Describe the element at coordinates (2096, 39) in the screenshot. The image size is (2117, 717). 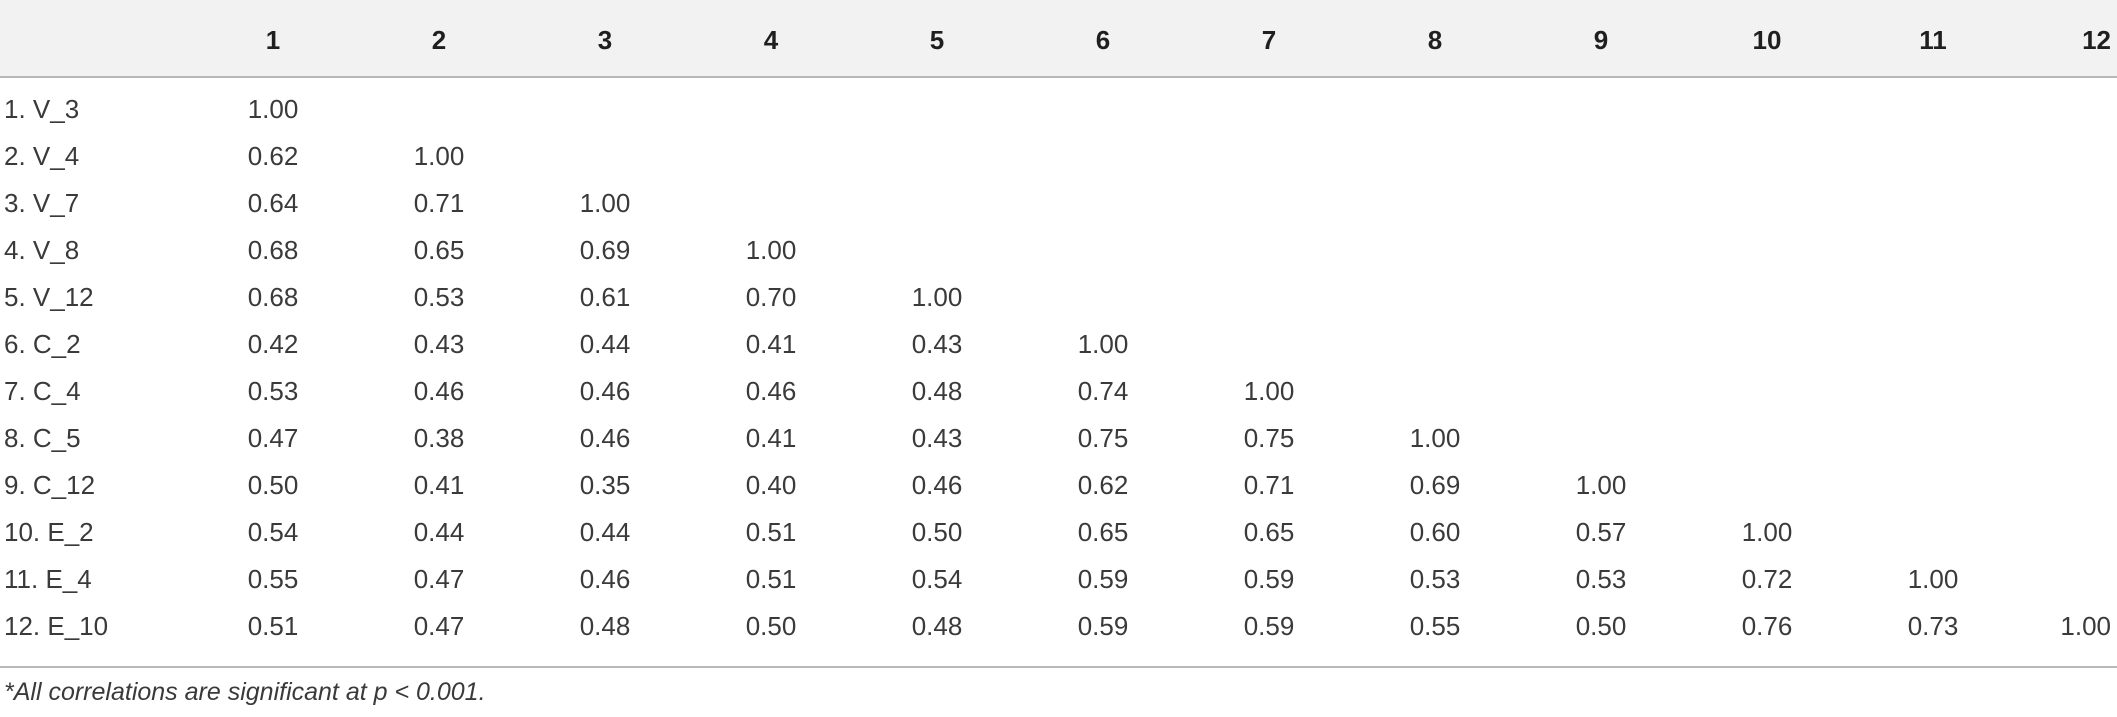
I see `header-cell-12: 12` at that location.